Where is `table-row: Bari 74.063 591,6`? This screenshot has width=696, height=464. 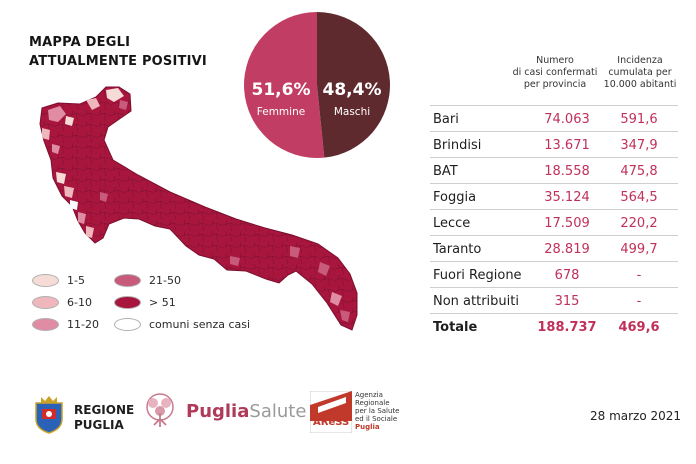
table-row: Bari 74.063 591,6 is located at coordinates (554, 119).